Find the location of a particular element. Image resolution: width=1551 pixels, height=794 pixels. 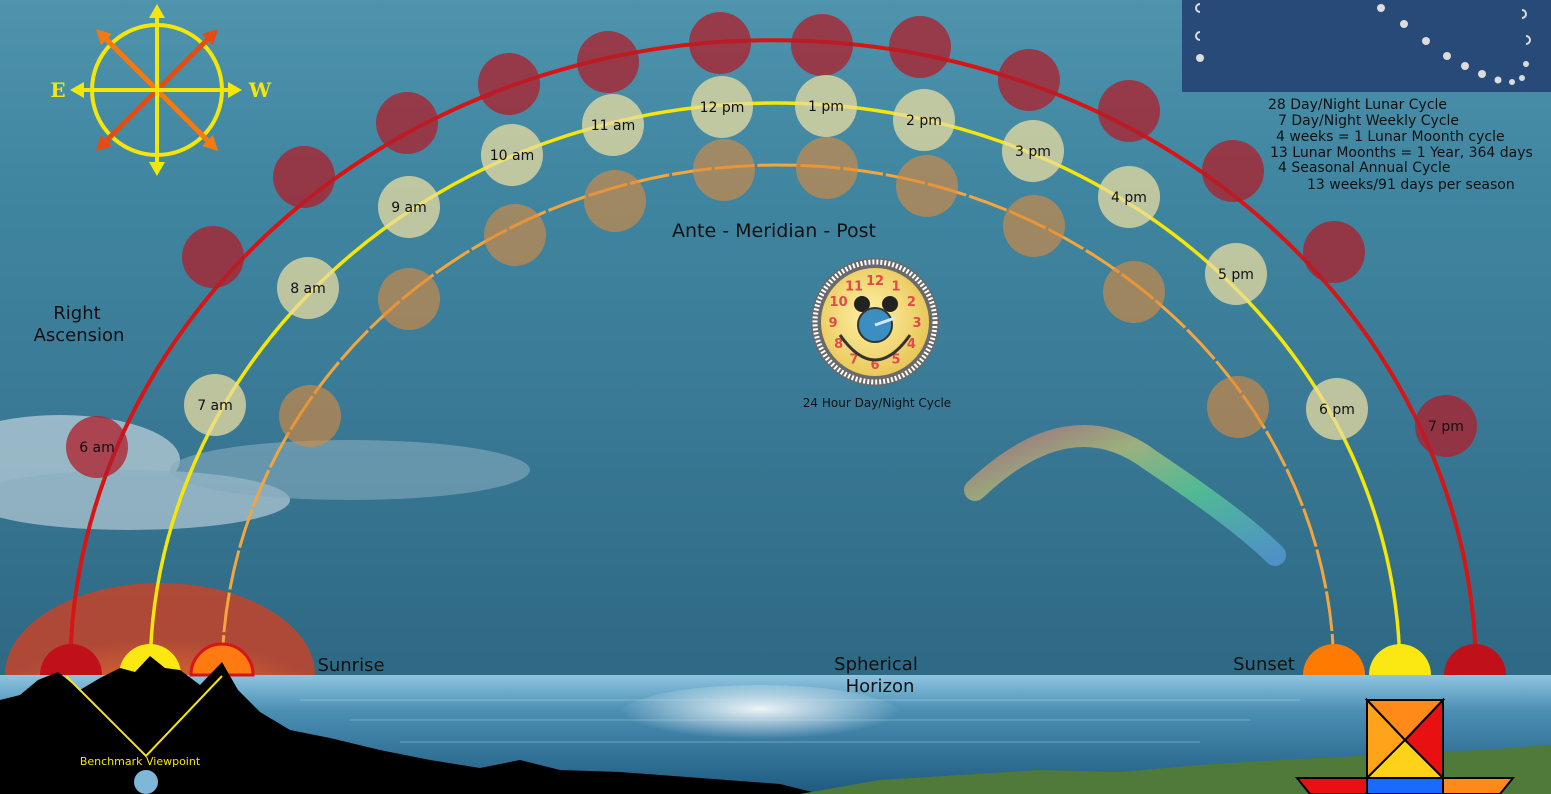

hour-label: 5 pm is located at coordinates (1236, 275).